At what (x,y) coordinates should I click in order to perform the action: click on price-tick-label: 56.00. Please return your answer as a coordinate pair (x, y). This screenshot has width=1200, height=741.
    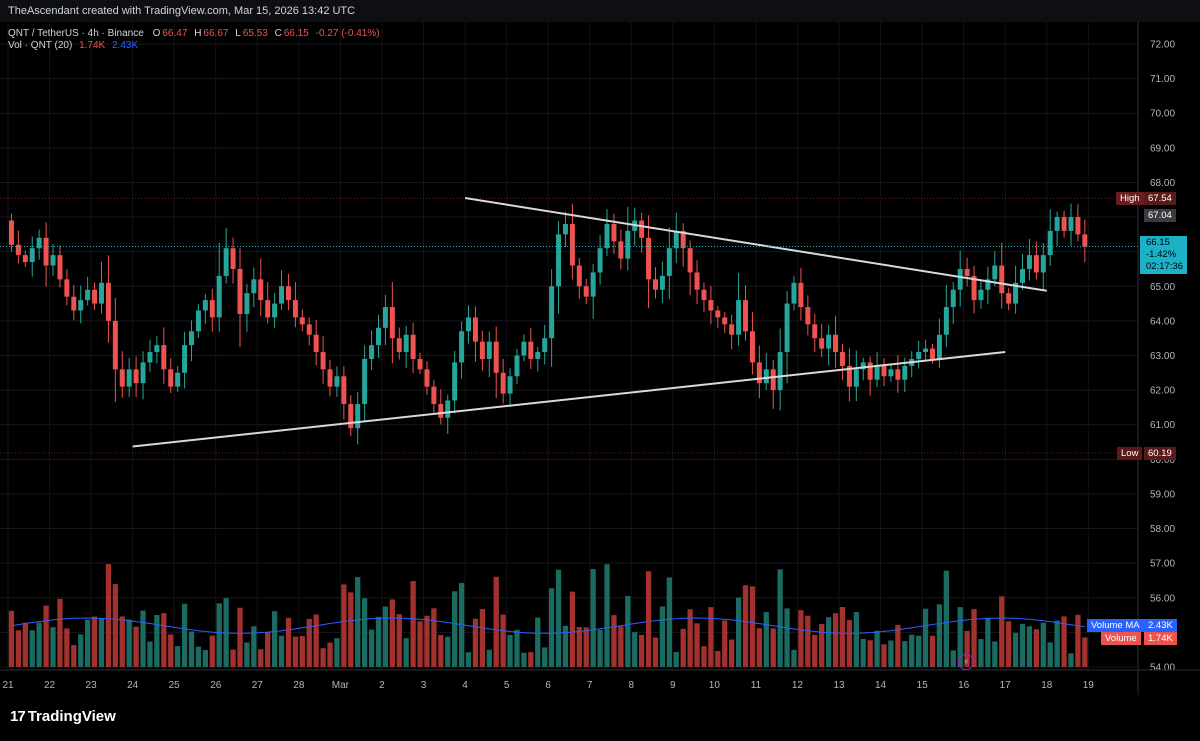
    Looking at the image, I should click on (1162, 598).